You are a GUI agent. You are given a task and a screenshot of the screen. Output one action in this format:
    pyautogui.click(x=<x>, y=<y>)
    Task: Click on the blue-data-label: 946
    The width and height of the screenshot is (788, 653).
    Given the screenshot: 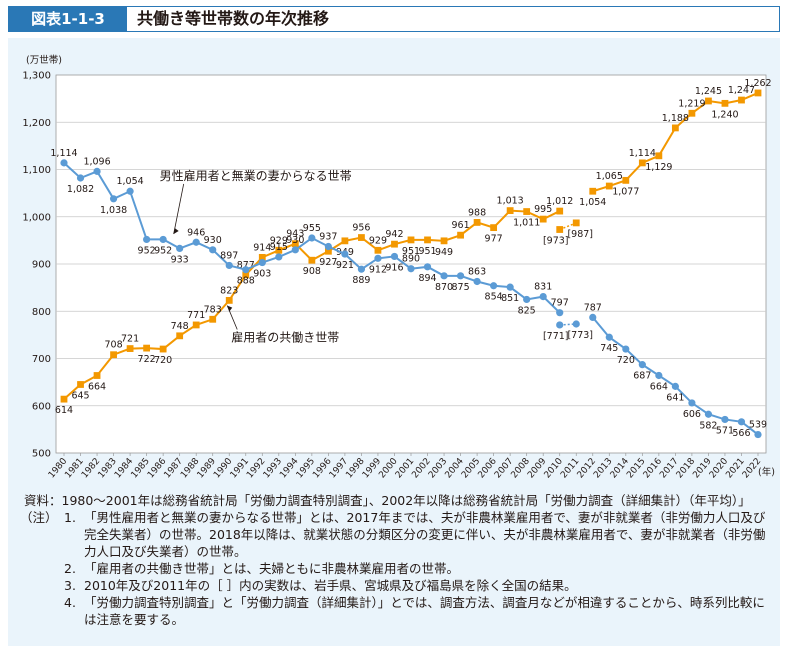 What is the action you would take?
    pyautogui.click(x=196, y=232)
    